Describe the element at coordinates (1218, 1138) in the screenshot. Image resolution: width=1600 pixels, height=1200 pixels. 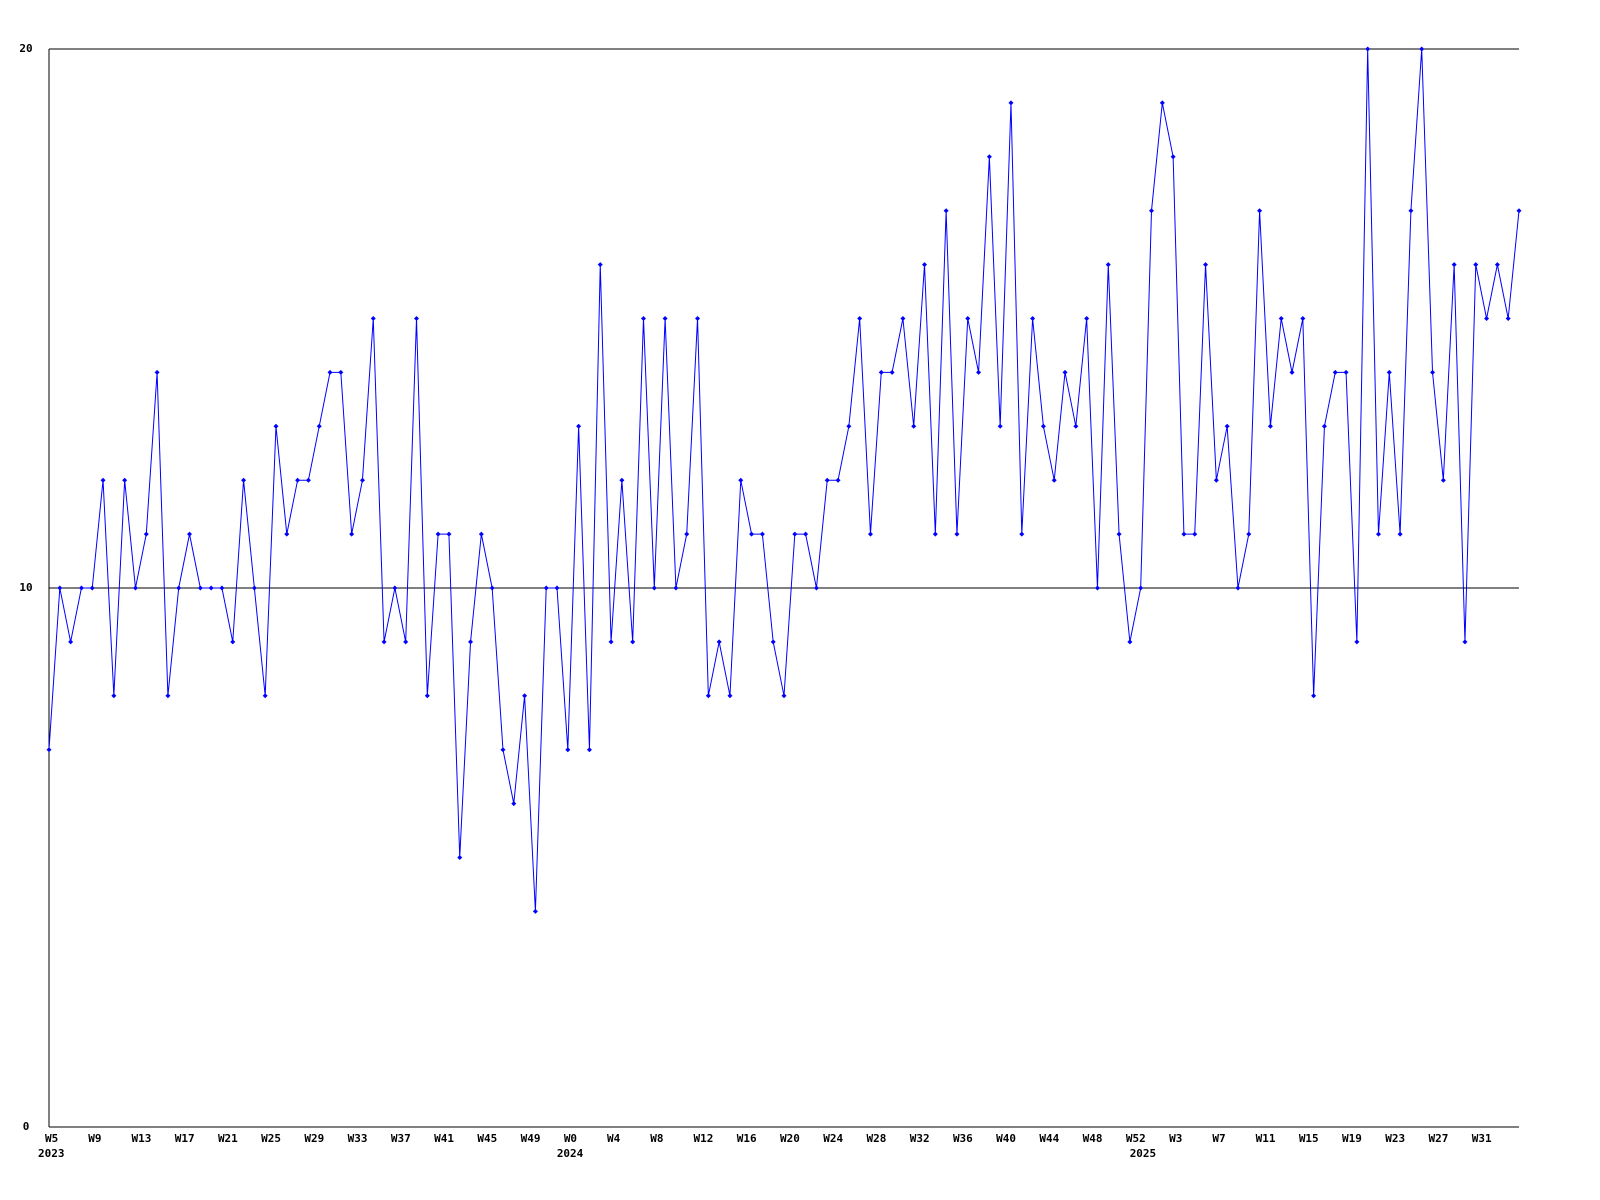
I see `x-tick-label: W7` at that location.